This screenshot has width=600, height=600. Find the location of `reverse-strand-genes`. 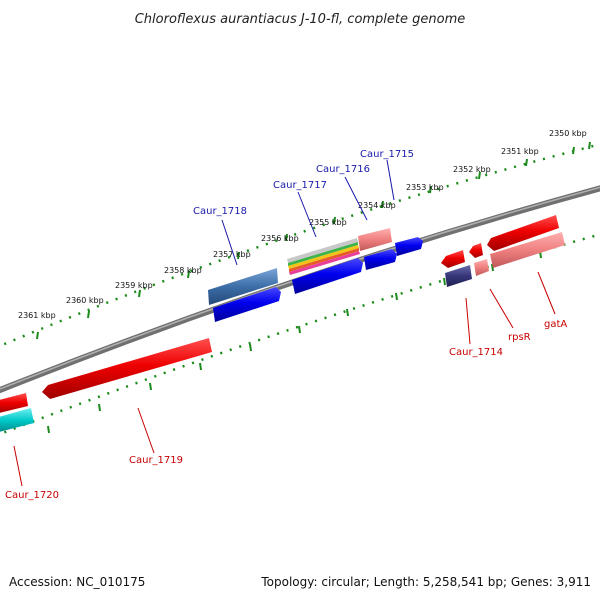

reverse-strand-genes is located at coordinates (106, 385).